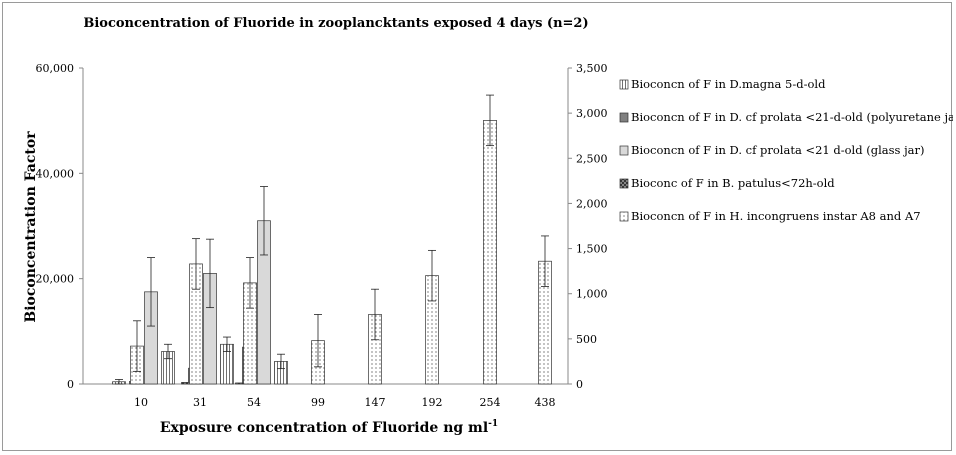 Image resolution: width=956 pixels, height=455 pixels. What do you see at coordinates (254, 402) in the screenshot?
I see `x-tick-label: 54` at bounding box center [254, 402].